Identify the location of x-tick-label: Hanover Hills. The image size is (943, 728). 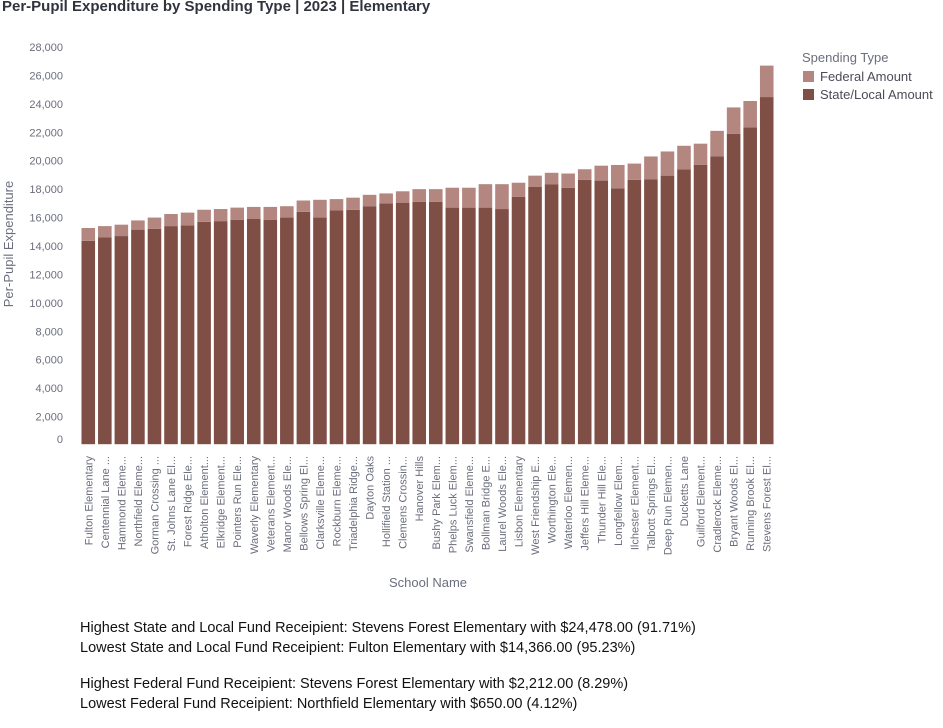
(420, 489).